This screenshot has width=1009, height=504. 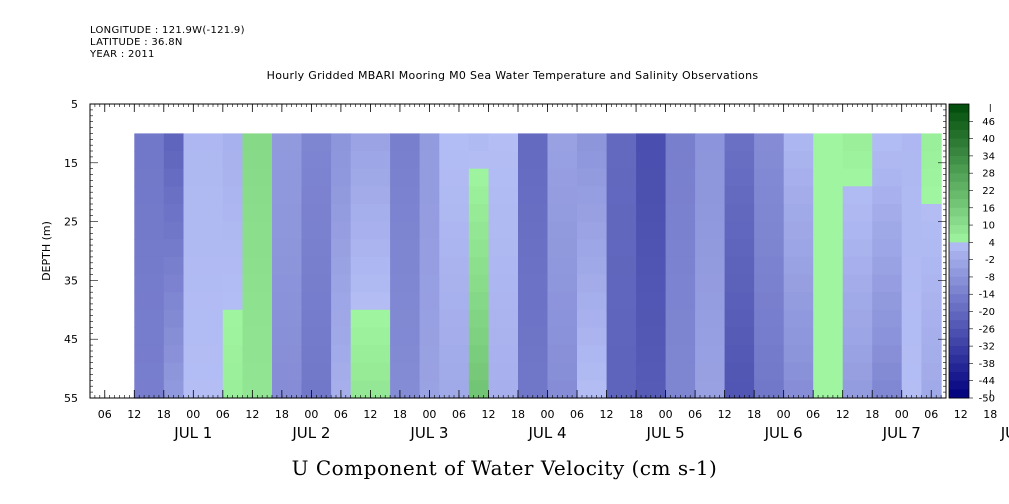 I want to click on colorbar-label: 28, so click(x=988, y=174).